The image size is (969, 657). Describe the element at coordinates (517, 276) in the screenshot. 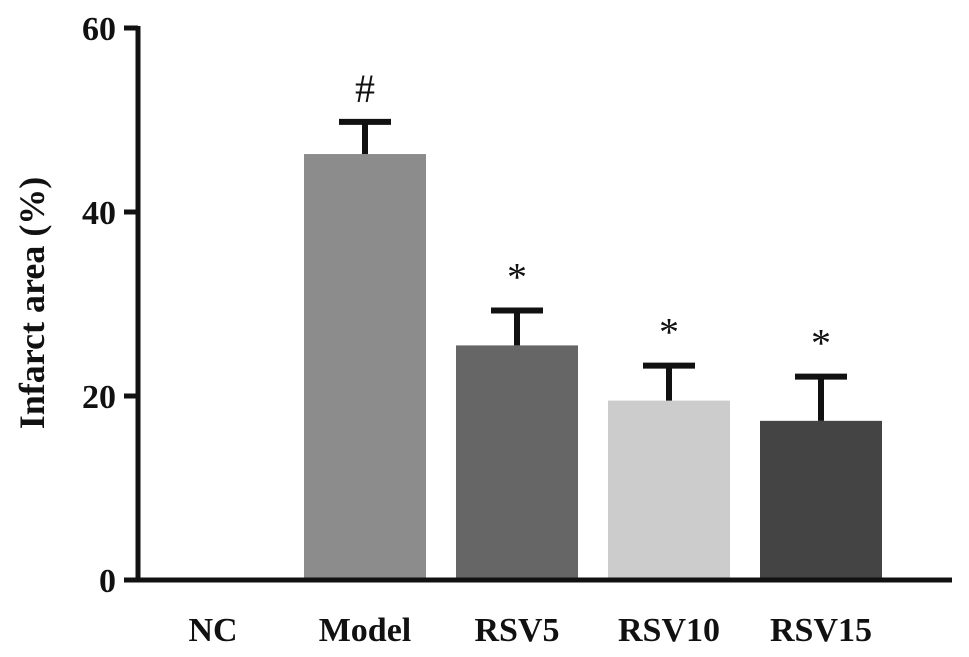

I see `annotation-rsv5: *` at that location.